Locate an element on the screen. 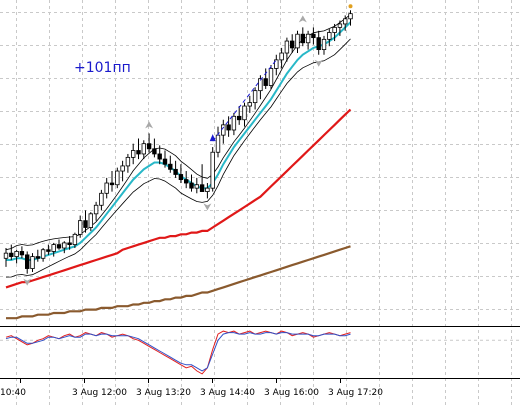 Image resolution: width=520 pixels, height=409 pixels. oscillator-pane is located at coordinates (260, 352).